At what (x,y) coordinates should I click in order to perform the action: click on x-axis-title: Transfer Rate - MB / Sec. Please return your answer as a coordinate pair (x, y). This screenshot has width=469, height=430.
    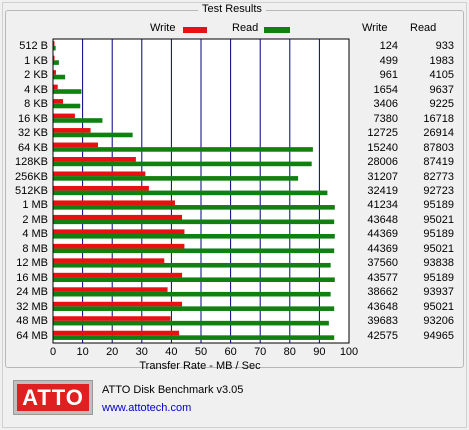
    Looking at the image, I should click on (200, 366).